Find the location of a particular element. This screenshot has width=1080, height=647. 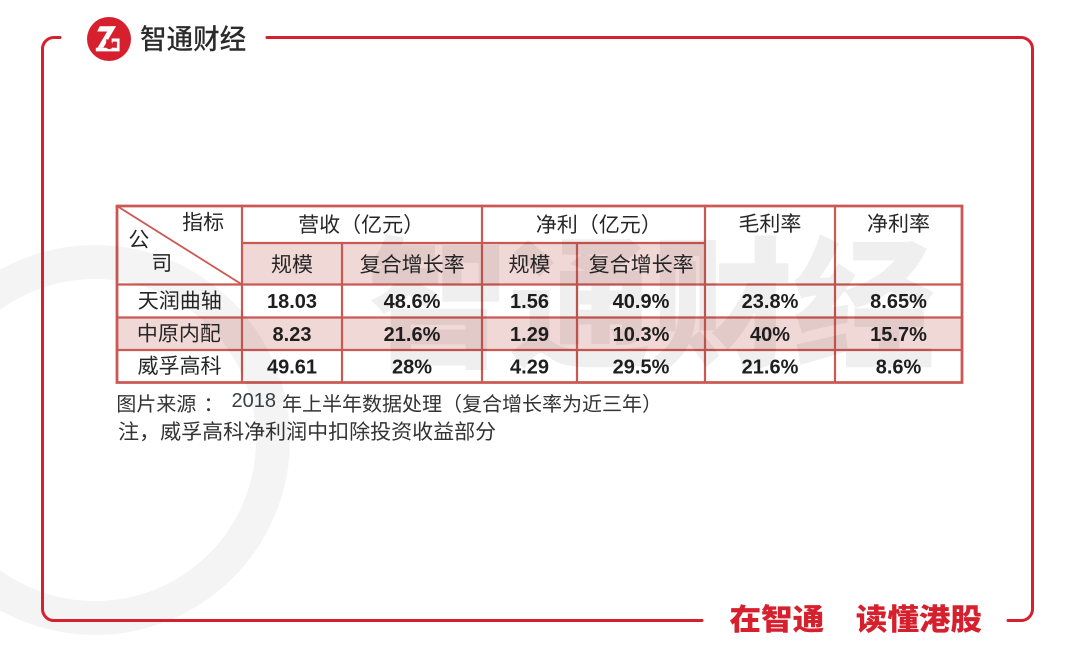

svg-text: 1.29 is located at coordinates (529, 335).